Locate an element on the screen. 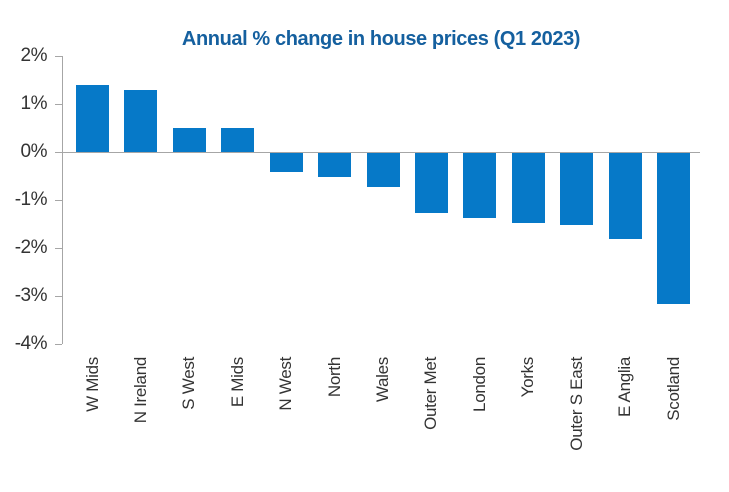  x-category-label: Wales is located at coordinates (383, 380).